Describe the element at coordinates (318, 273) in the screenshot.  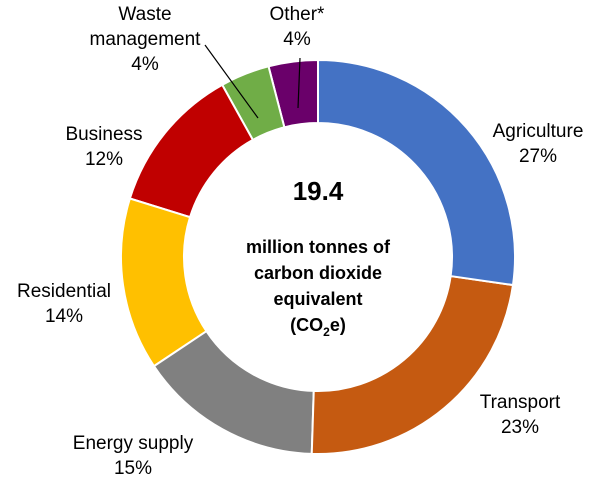
I see `center-line: carbon dioxide` at that location.